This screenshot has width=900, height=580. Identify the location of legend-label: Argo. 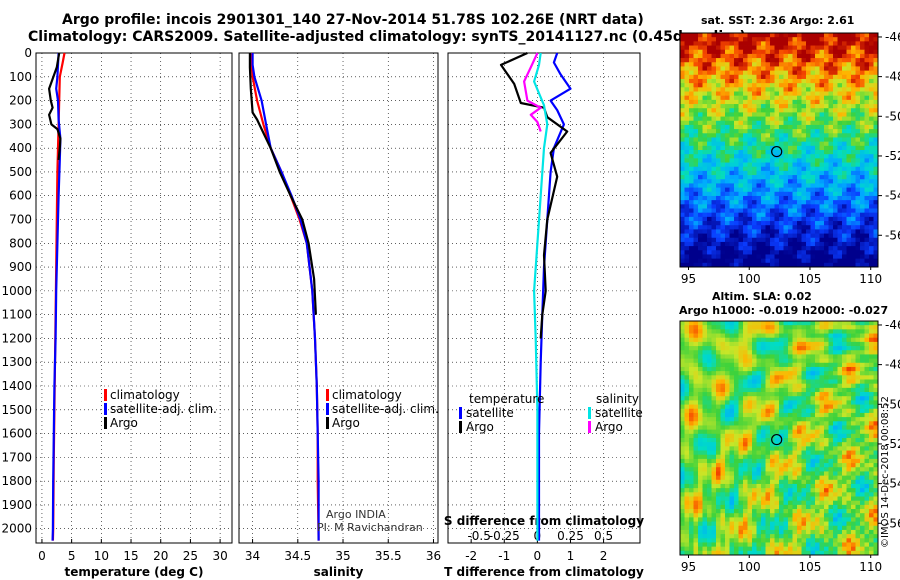
(124, 423).